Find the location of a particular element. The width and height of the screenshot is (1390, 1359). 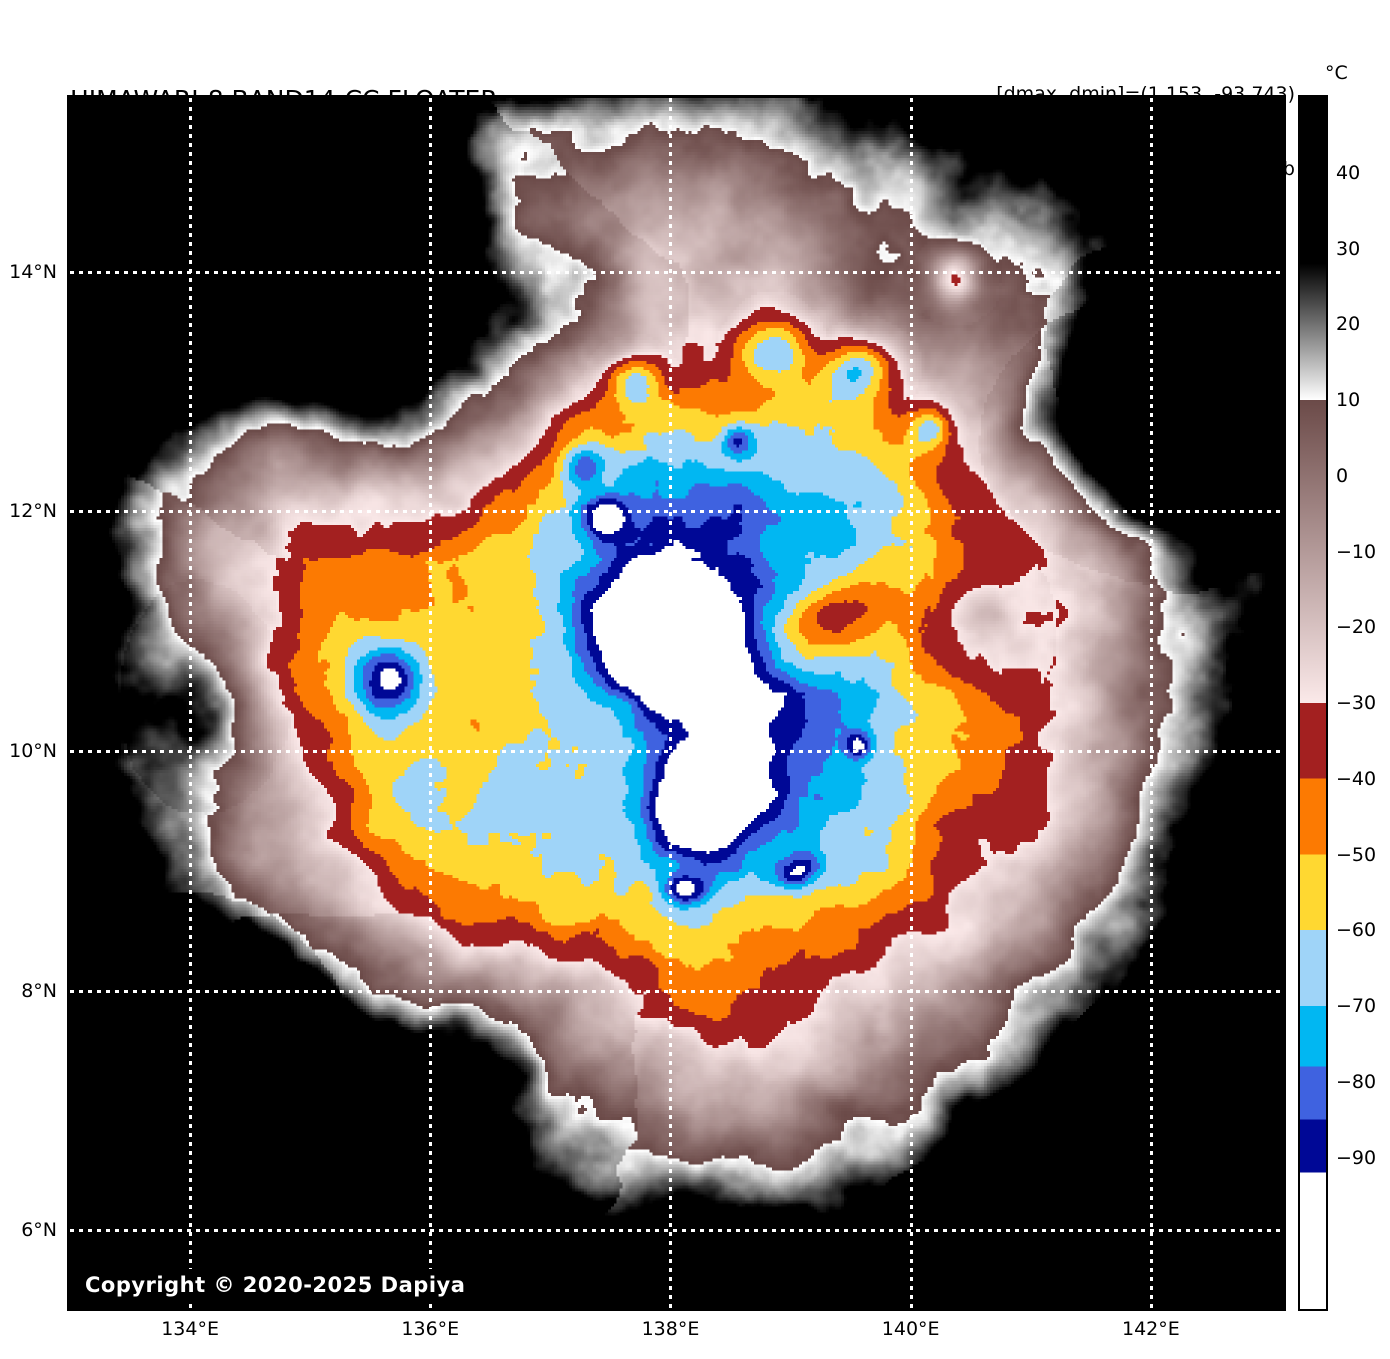

colorbar-tick--70: −70 is located at coordinates (1356, 1006).